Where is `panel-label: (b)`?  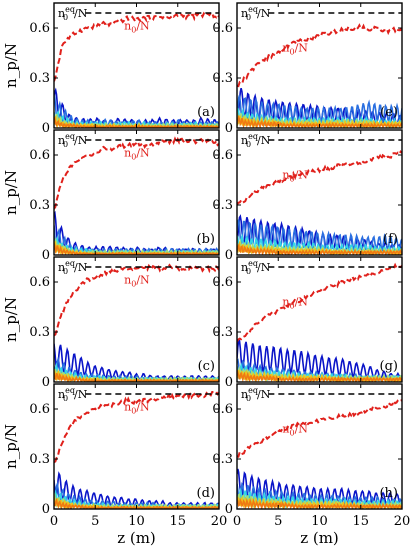 panel-label: (b) is located at coordinates (206, 239).